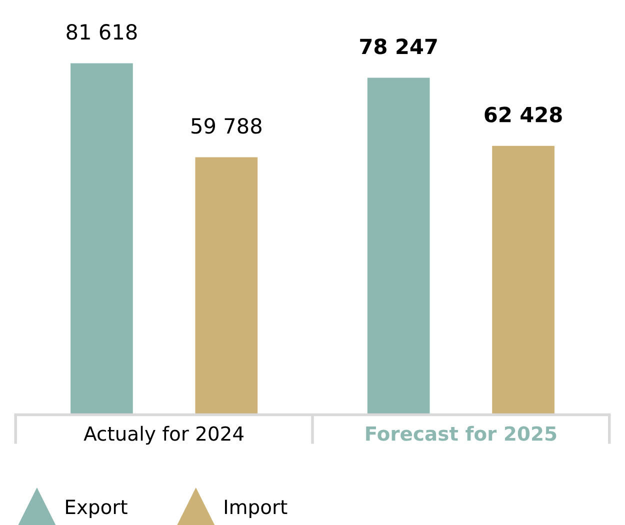  What do you see at coordinates (398, 46) in the screenshot?
I see `data-label: 78 247` at bounding box center [398, 46].